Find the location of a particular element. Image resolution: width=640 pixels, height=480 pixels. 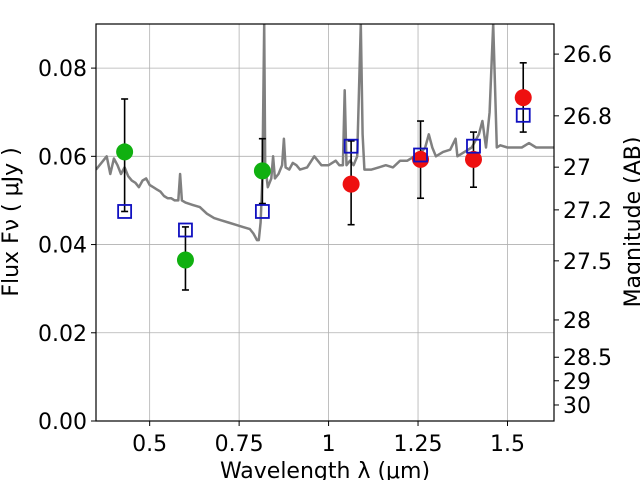

y2-tick-label: 27 is located at coordinates (577, 168).